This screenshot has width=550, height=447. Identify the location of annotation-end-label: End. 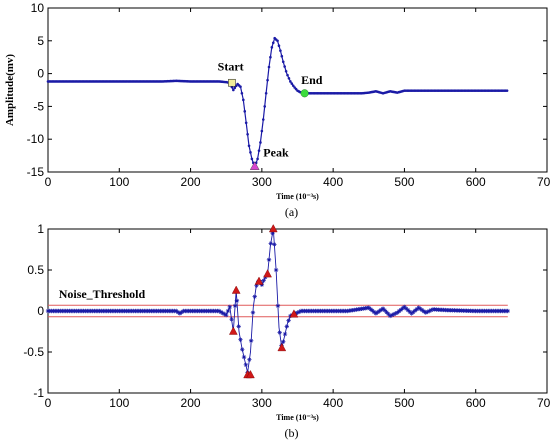
(312, 80).